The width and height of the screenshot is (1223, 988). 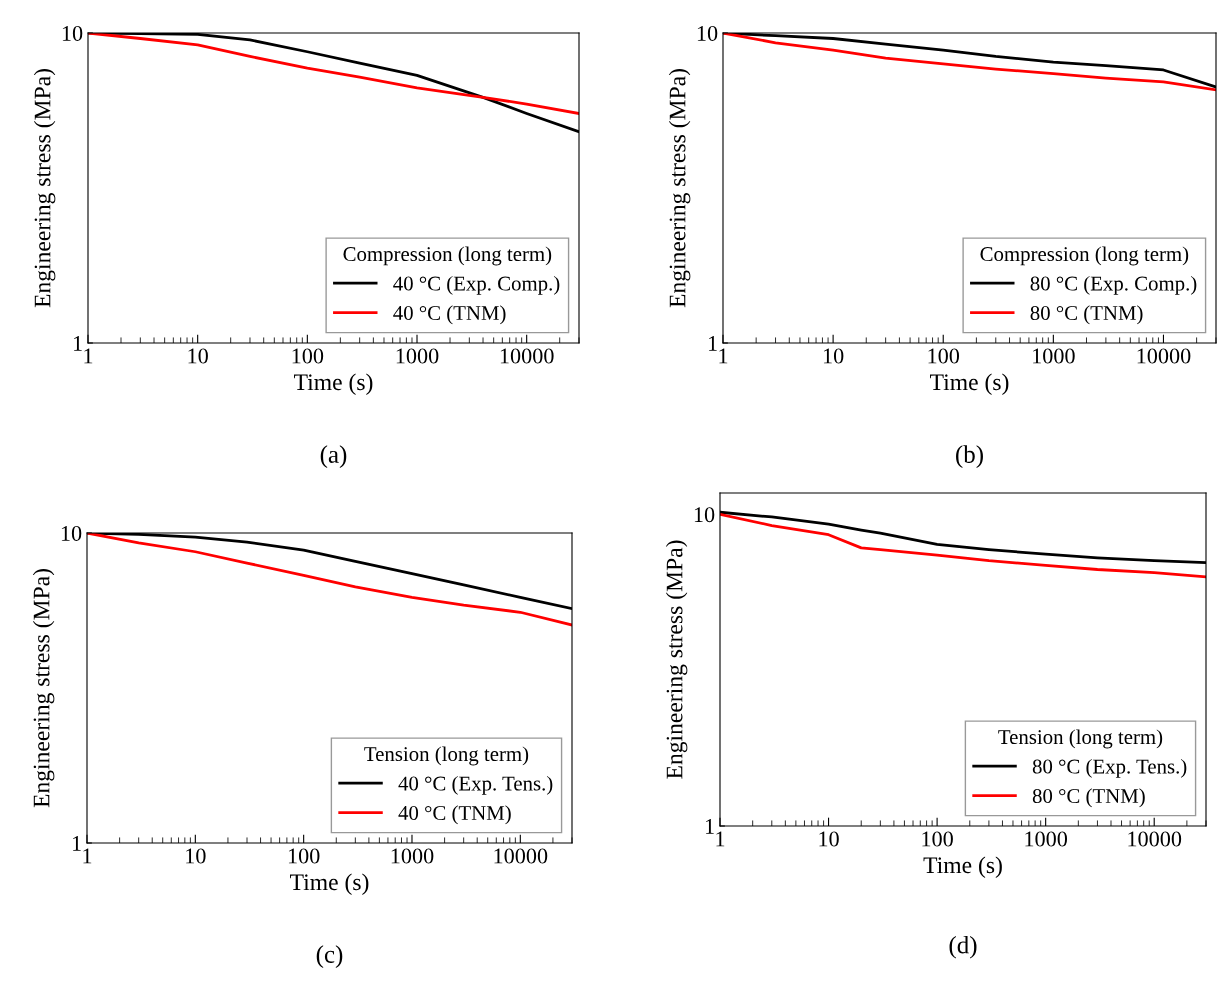 I want to click on text: (d), so click(x=963, y=947).